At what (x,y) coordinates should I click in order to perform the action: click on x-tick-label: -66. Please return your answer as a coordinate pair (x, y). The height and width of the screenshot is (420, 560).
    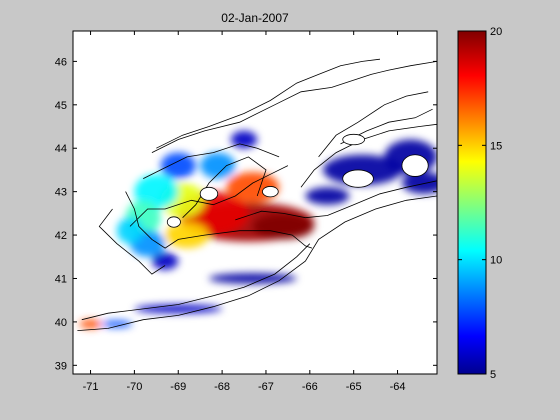
    Looking at the image, I should click on (310, 387).